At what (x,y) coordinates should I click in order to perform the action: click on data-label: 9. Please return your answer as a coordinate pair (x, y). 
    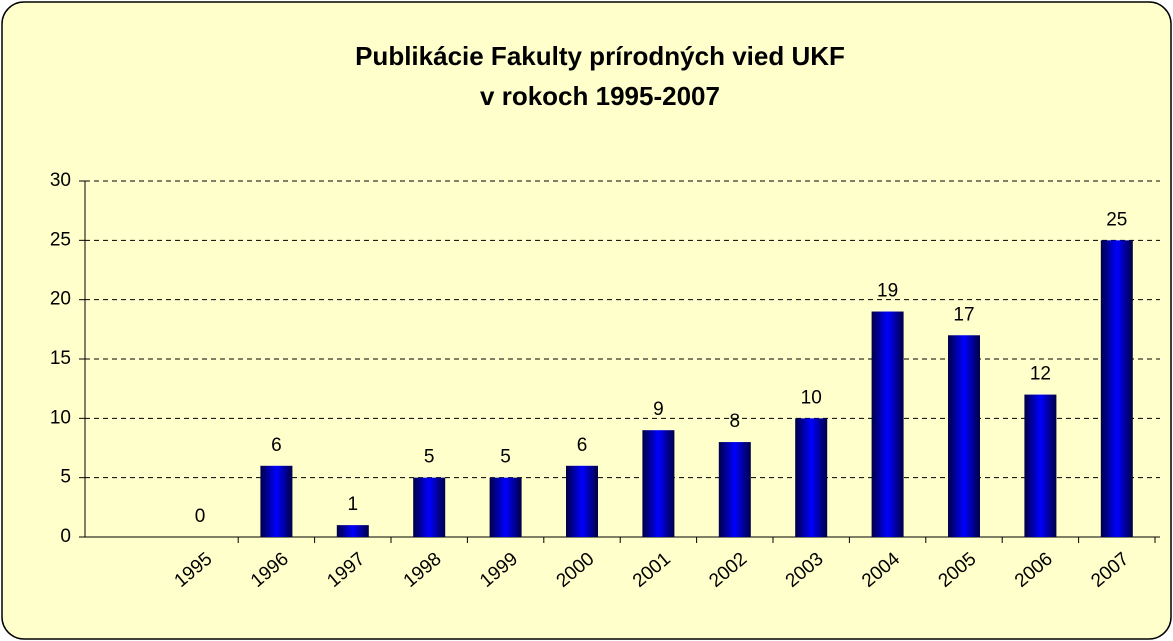
    Looking at the image, I should click on (658, 409).